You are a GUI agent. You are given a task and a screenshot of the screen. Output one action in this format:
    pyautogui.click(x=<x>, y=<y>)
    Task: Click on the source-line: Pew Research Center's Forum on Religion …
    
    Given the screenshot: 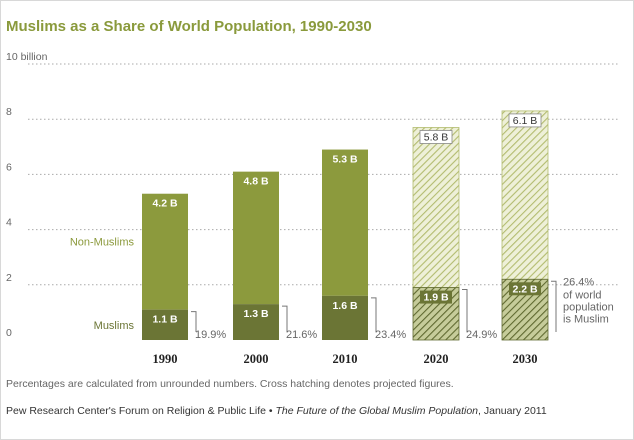 What is the action you would take?
    pyautogui.click(x=276, y=411)
    